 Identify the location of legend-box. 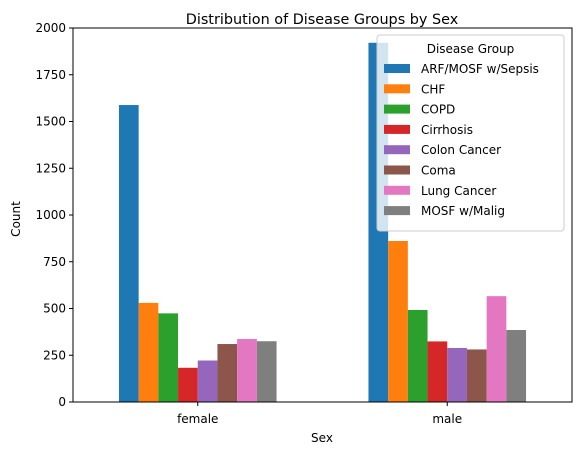
(470, 133).